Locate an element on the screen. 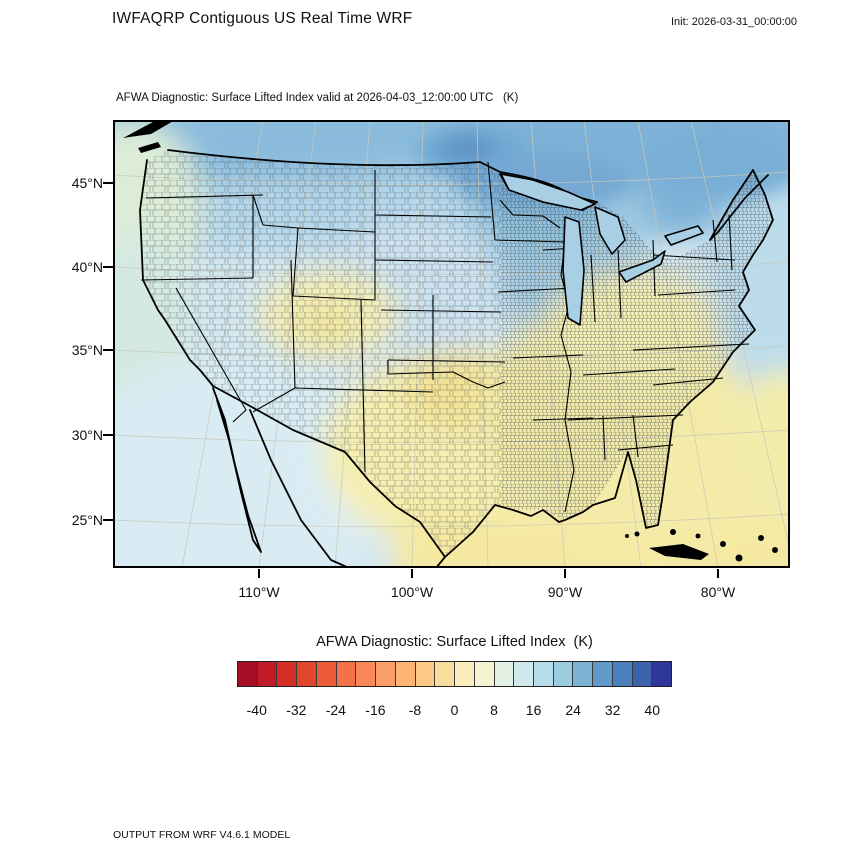 The width and height of the screenshot is (850, 850). colorbar-tick-label: 24 is located at coordinates (573, 710).